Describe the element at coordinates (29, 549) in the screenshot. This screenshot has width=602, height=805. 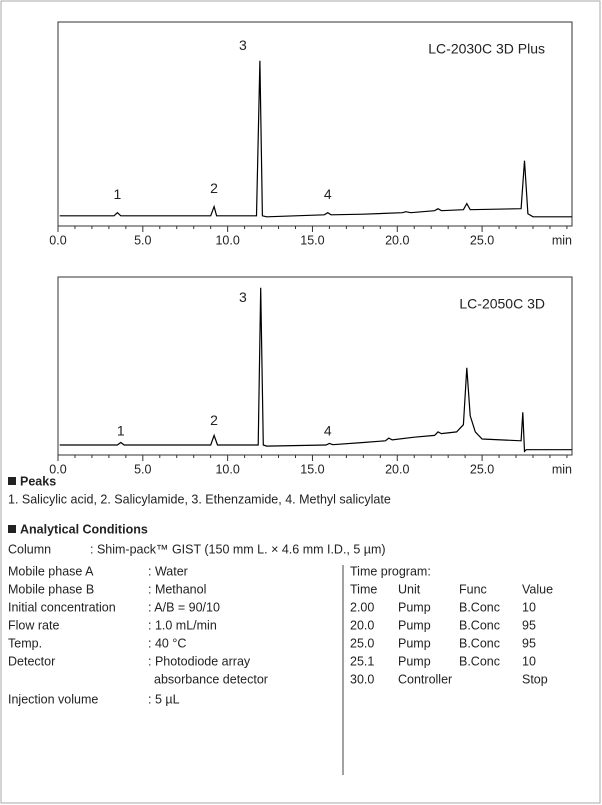
I see `condition-label: Column` at that location.